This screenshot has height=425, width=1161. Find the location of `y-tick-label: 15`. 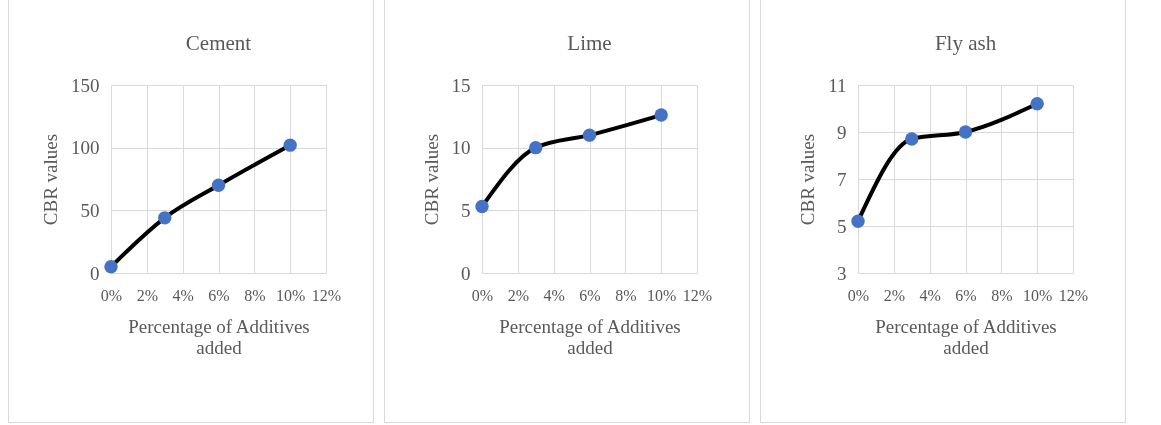

y-tick-label: 15 is located at coordinates (461, 85).